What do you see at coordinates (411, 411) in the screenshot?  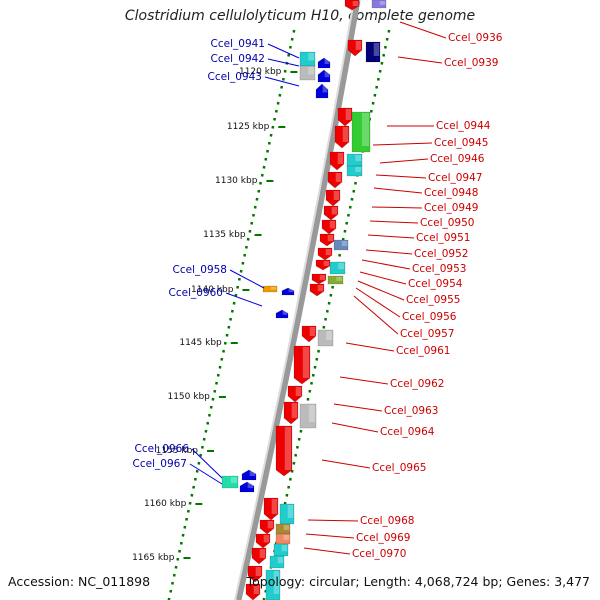 I see `gene-label-right: Ccel_0963` at bounding box center [411, 411].